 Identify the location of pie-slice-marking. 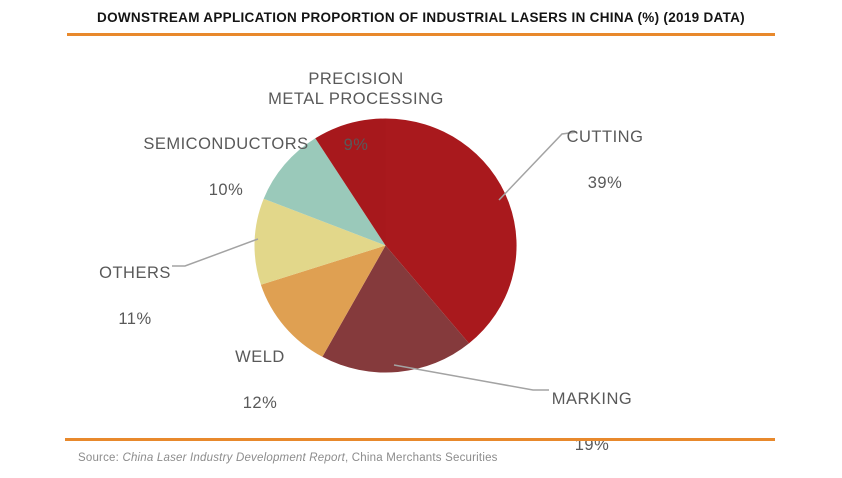
(395, 309).